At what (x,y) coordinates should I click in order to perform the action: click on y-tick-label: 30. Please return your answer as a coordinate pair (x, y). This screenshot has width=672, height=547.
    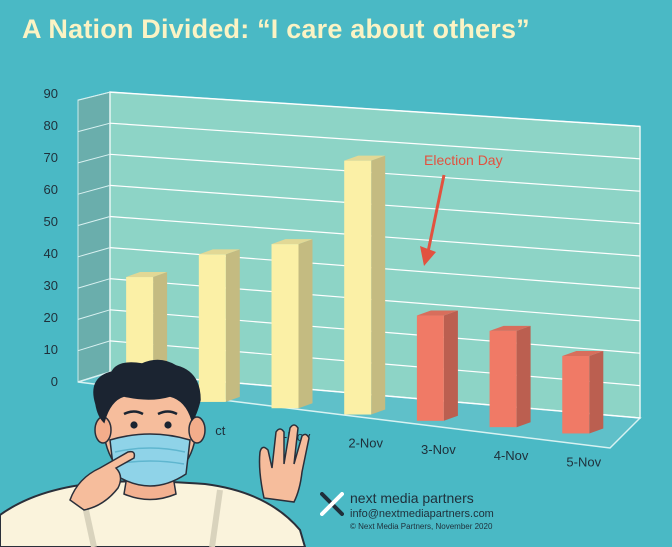
    Looking at the image, I should click on (51, 285).